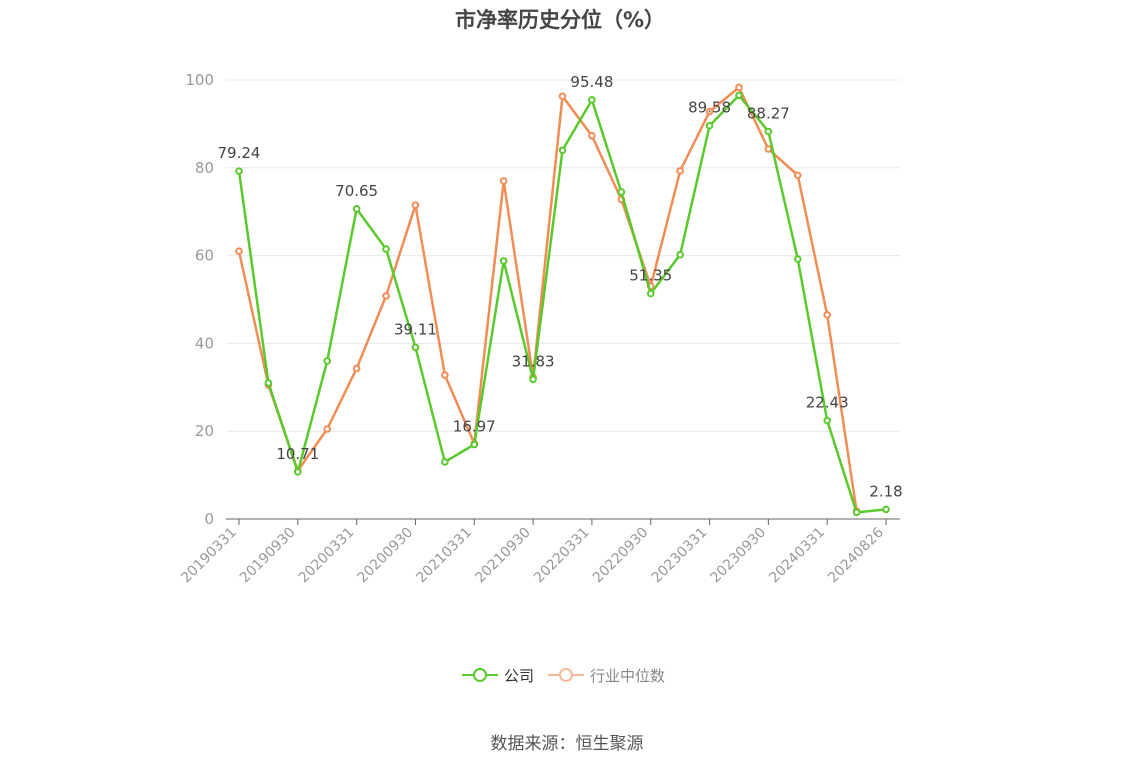 Image resolution: width=1134 pixels, height=766 pixels. I want to click on y-tick-label: 0, so click(209, 519).